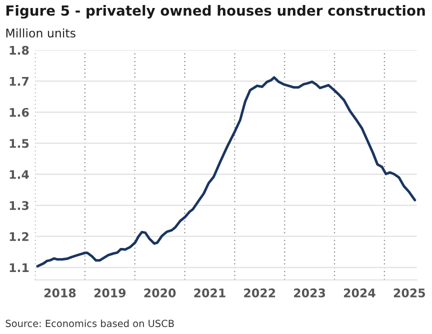  I want to click on x-tick-label: 2025, so click(409, 293).